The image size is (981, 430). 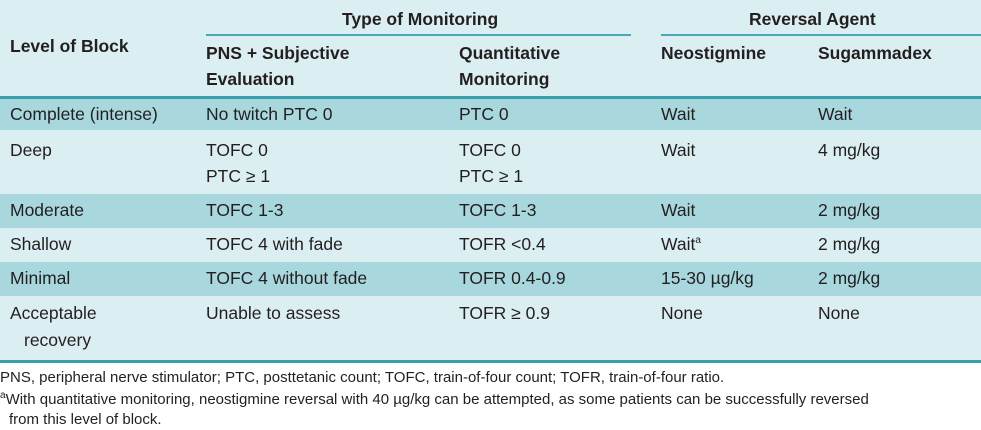 I want to click on cell-pns: TOFC 4 without fade, so click(x=287, y=278).